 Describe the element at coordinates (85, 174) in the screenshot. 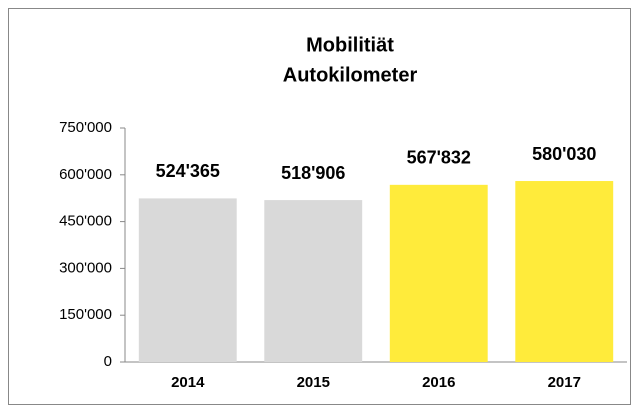

I see `y-tick-label: 600'000` at that location.